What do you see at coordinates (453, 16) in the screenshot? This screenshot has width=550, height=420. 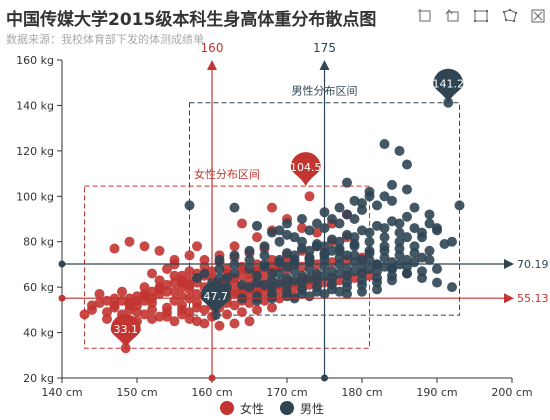 I see `zoom-reset-icon` at bounding box center [453, 16].